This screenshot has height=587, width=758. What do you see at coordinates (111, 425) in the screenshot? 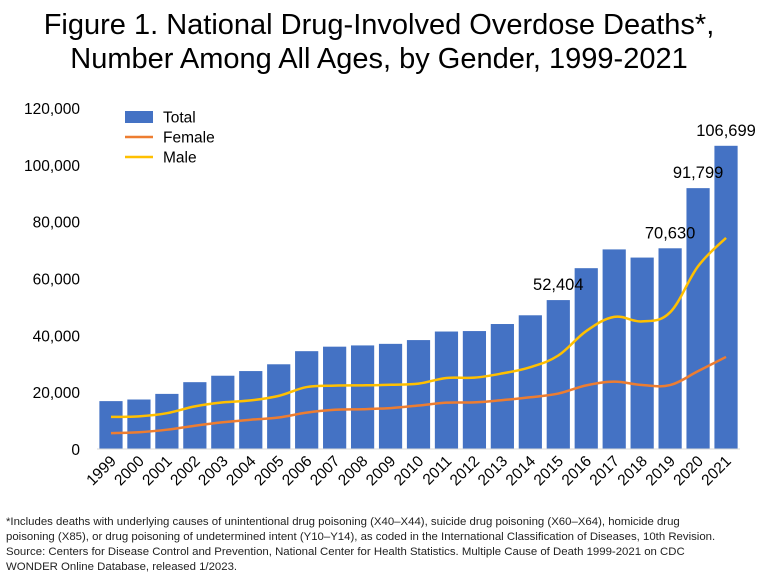
I see `total-bar-1999` at bounding box center [111, 425].